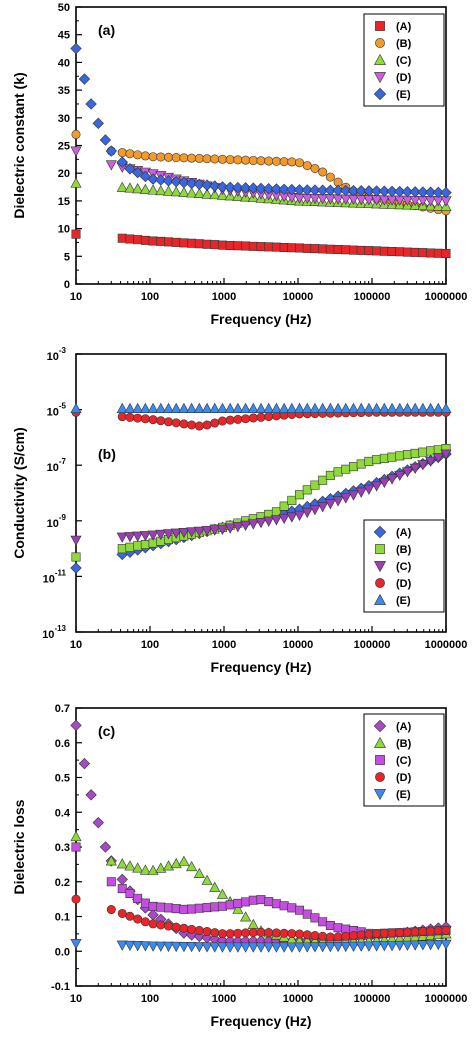 This screenshot has height=1038, width=474. I want to click on y-tick-label: 10-13, so click(54, 632).